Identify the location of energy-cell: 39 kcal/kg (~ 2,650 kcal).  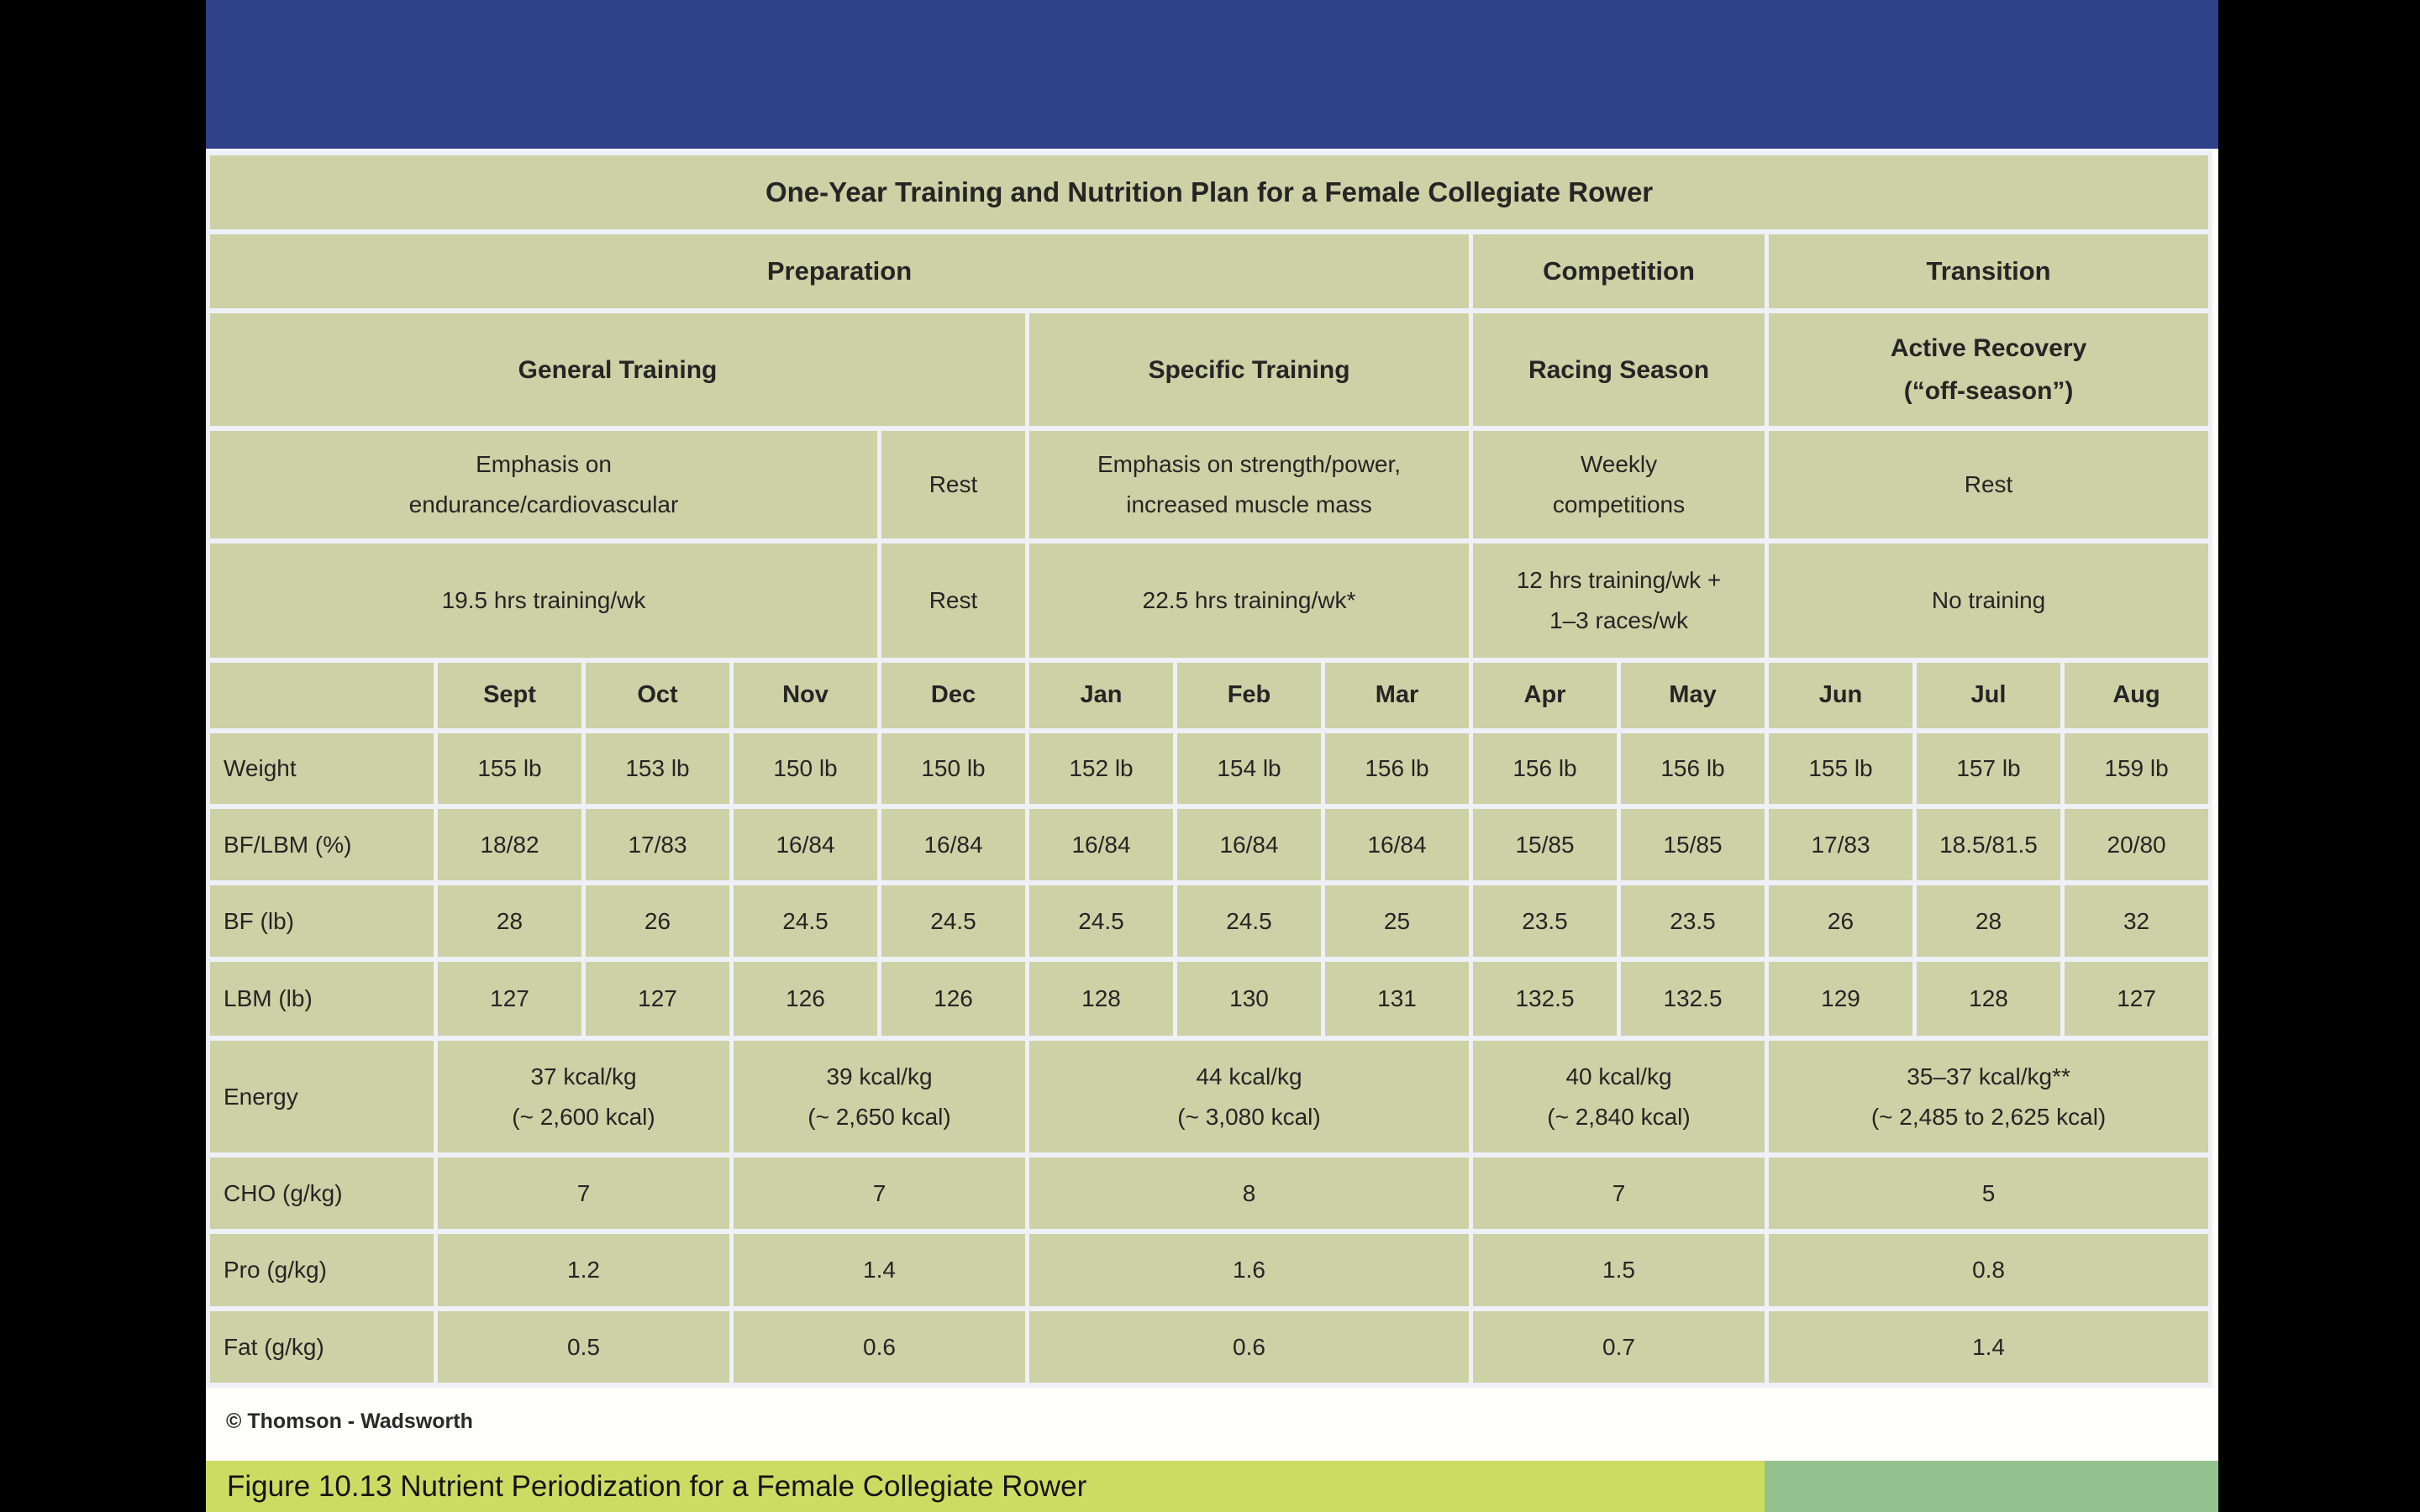
(879, 1096).